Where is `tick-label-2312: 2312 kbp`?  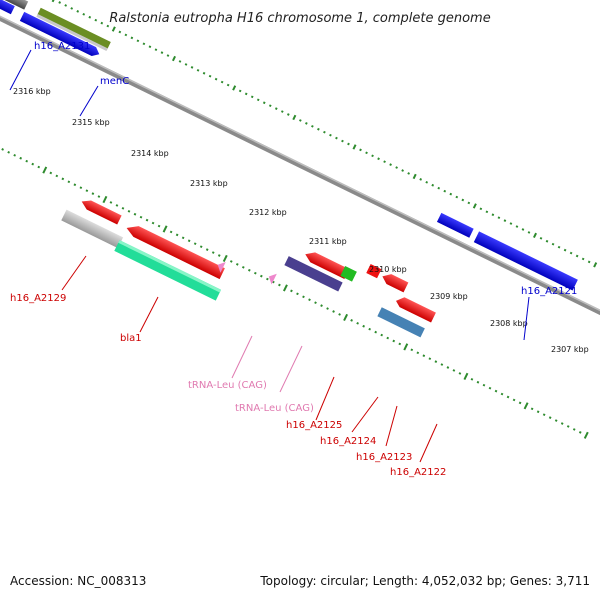 tick-label-2312: 2312 kbp is located at coordinates (268, 212).